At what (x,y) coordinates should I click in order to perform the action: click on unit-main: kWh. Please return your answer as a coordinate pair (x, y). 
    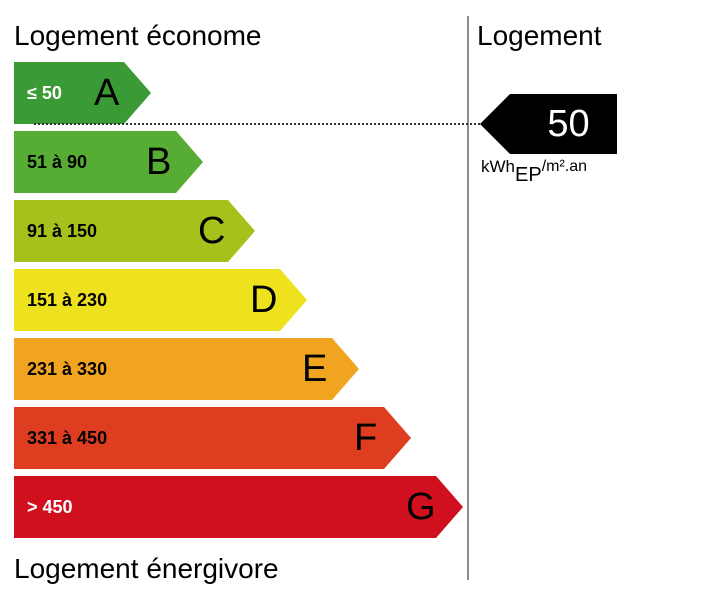
    Looking at the image, I should click on (498, 166).